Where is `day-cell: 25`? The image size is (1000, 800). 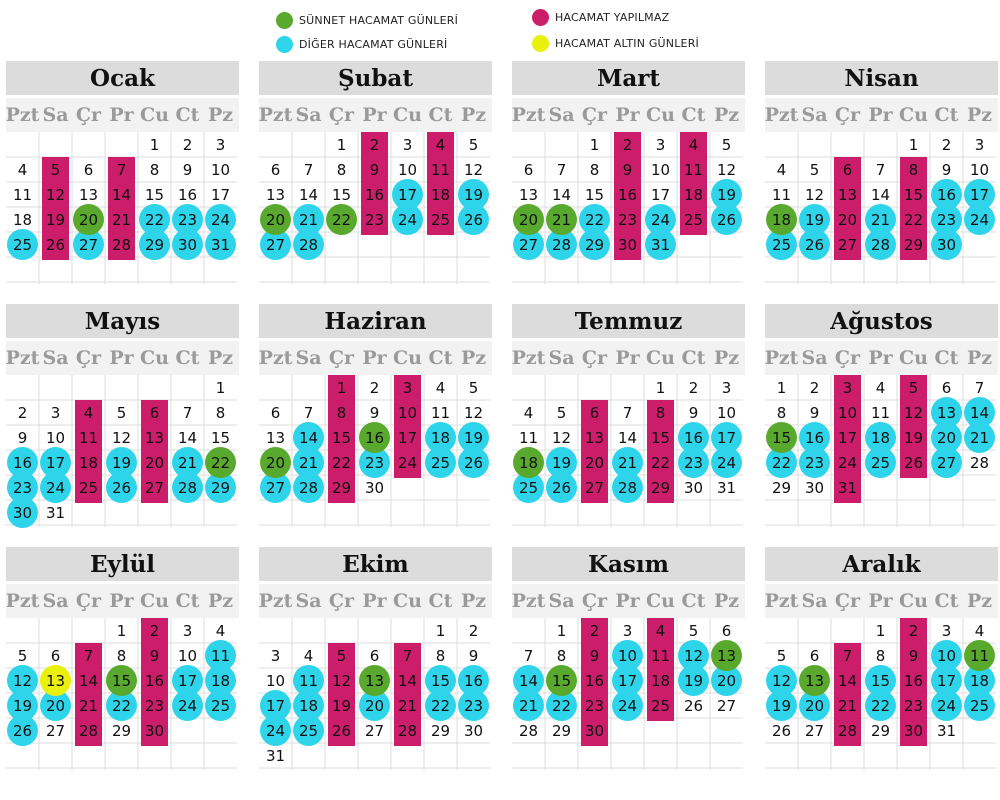
day-cell: 25 is located at coordinates (440, 462).